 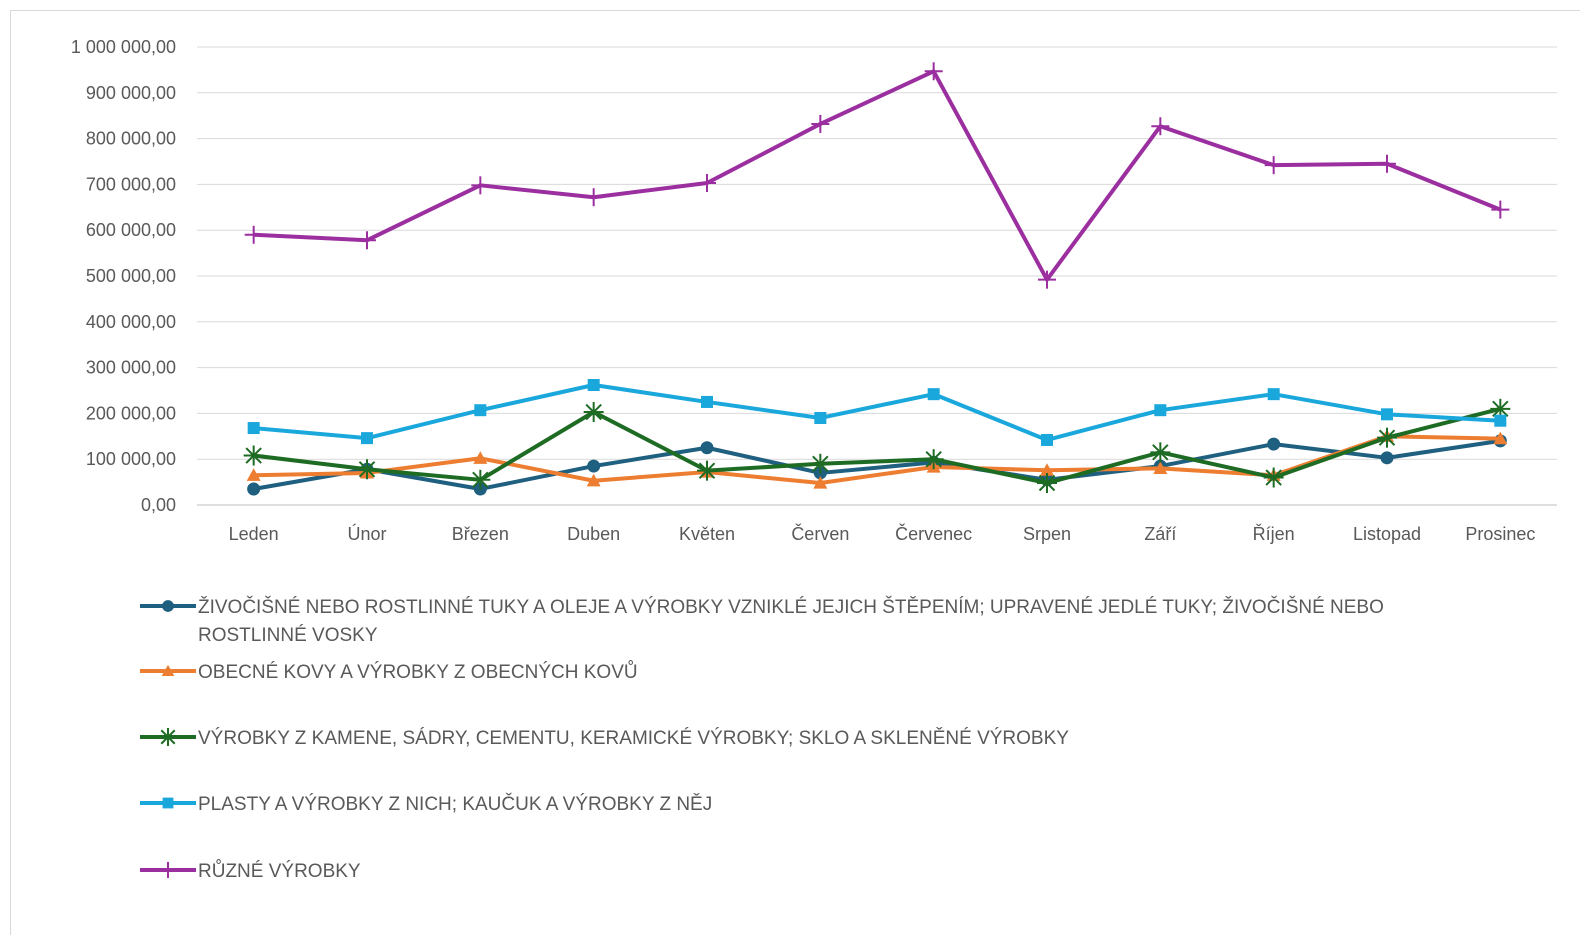 What do you see at coordinates (820, 533) in the screenshot?
I see `x-tick-label: Červen` at bounding box center [820, 533].